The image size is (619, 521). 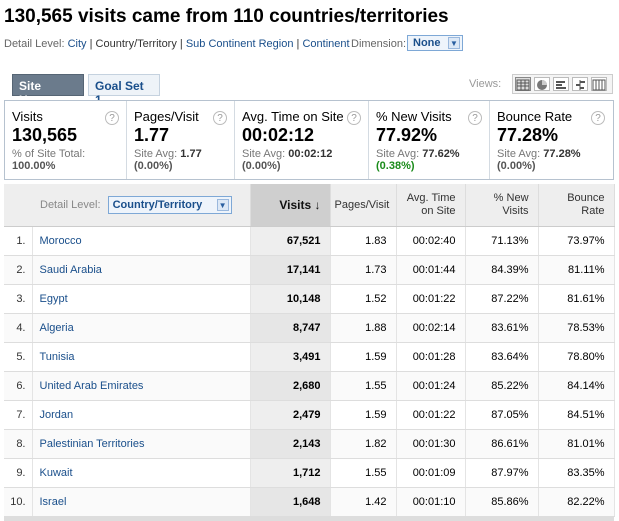 I want to click on row-index: 1., so click(x=18, y=241).